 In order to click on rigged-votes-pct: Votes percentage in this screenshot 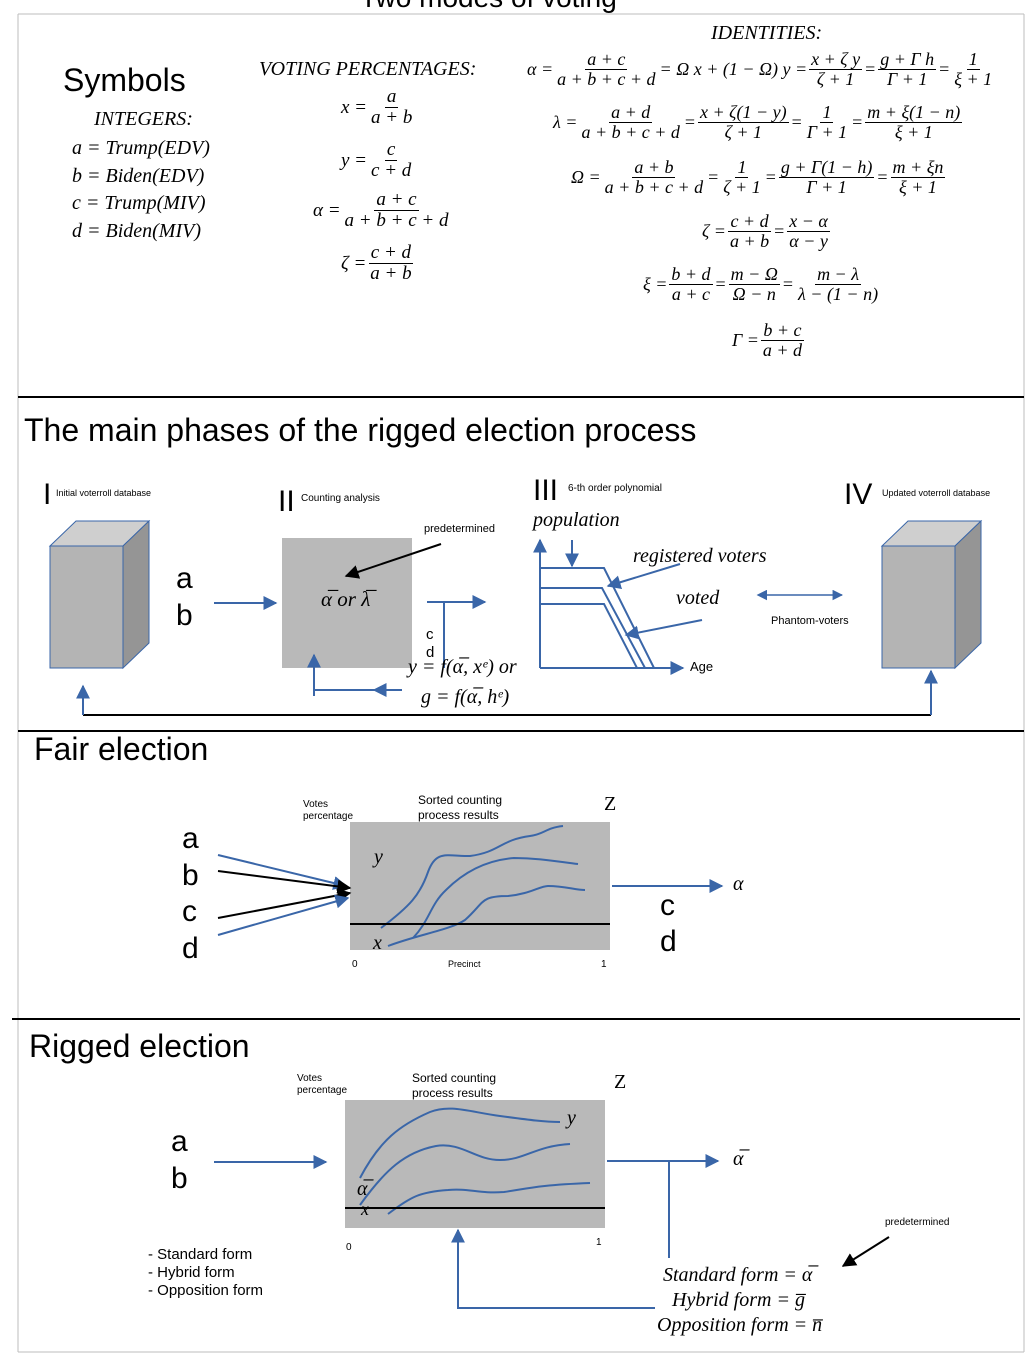, I will do `click(322, 1084)`.